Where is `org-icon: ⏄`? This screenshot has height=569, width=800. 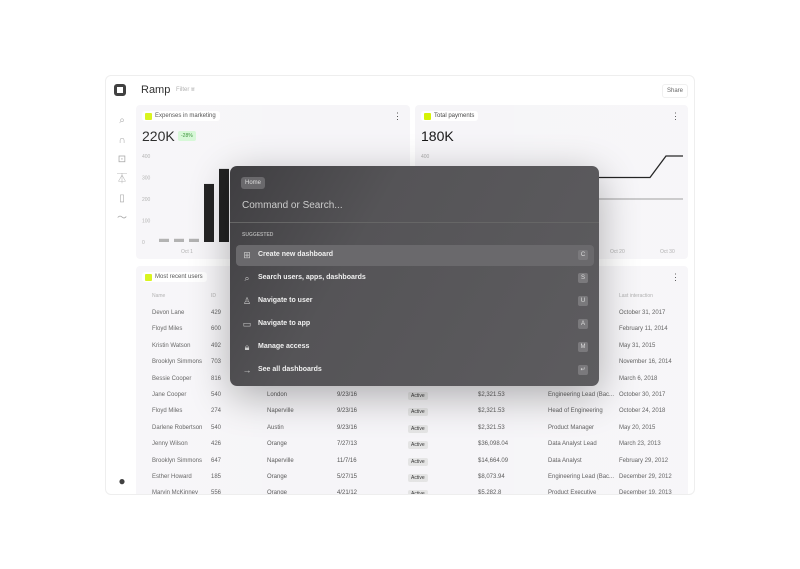
org-icon: ⏄ is located at coordinates (122, 179).